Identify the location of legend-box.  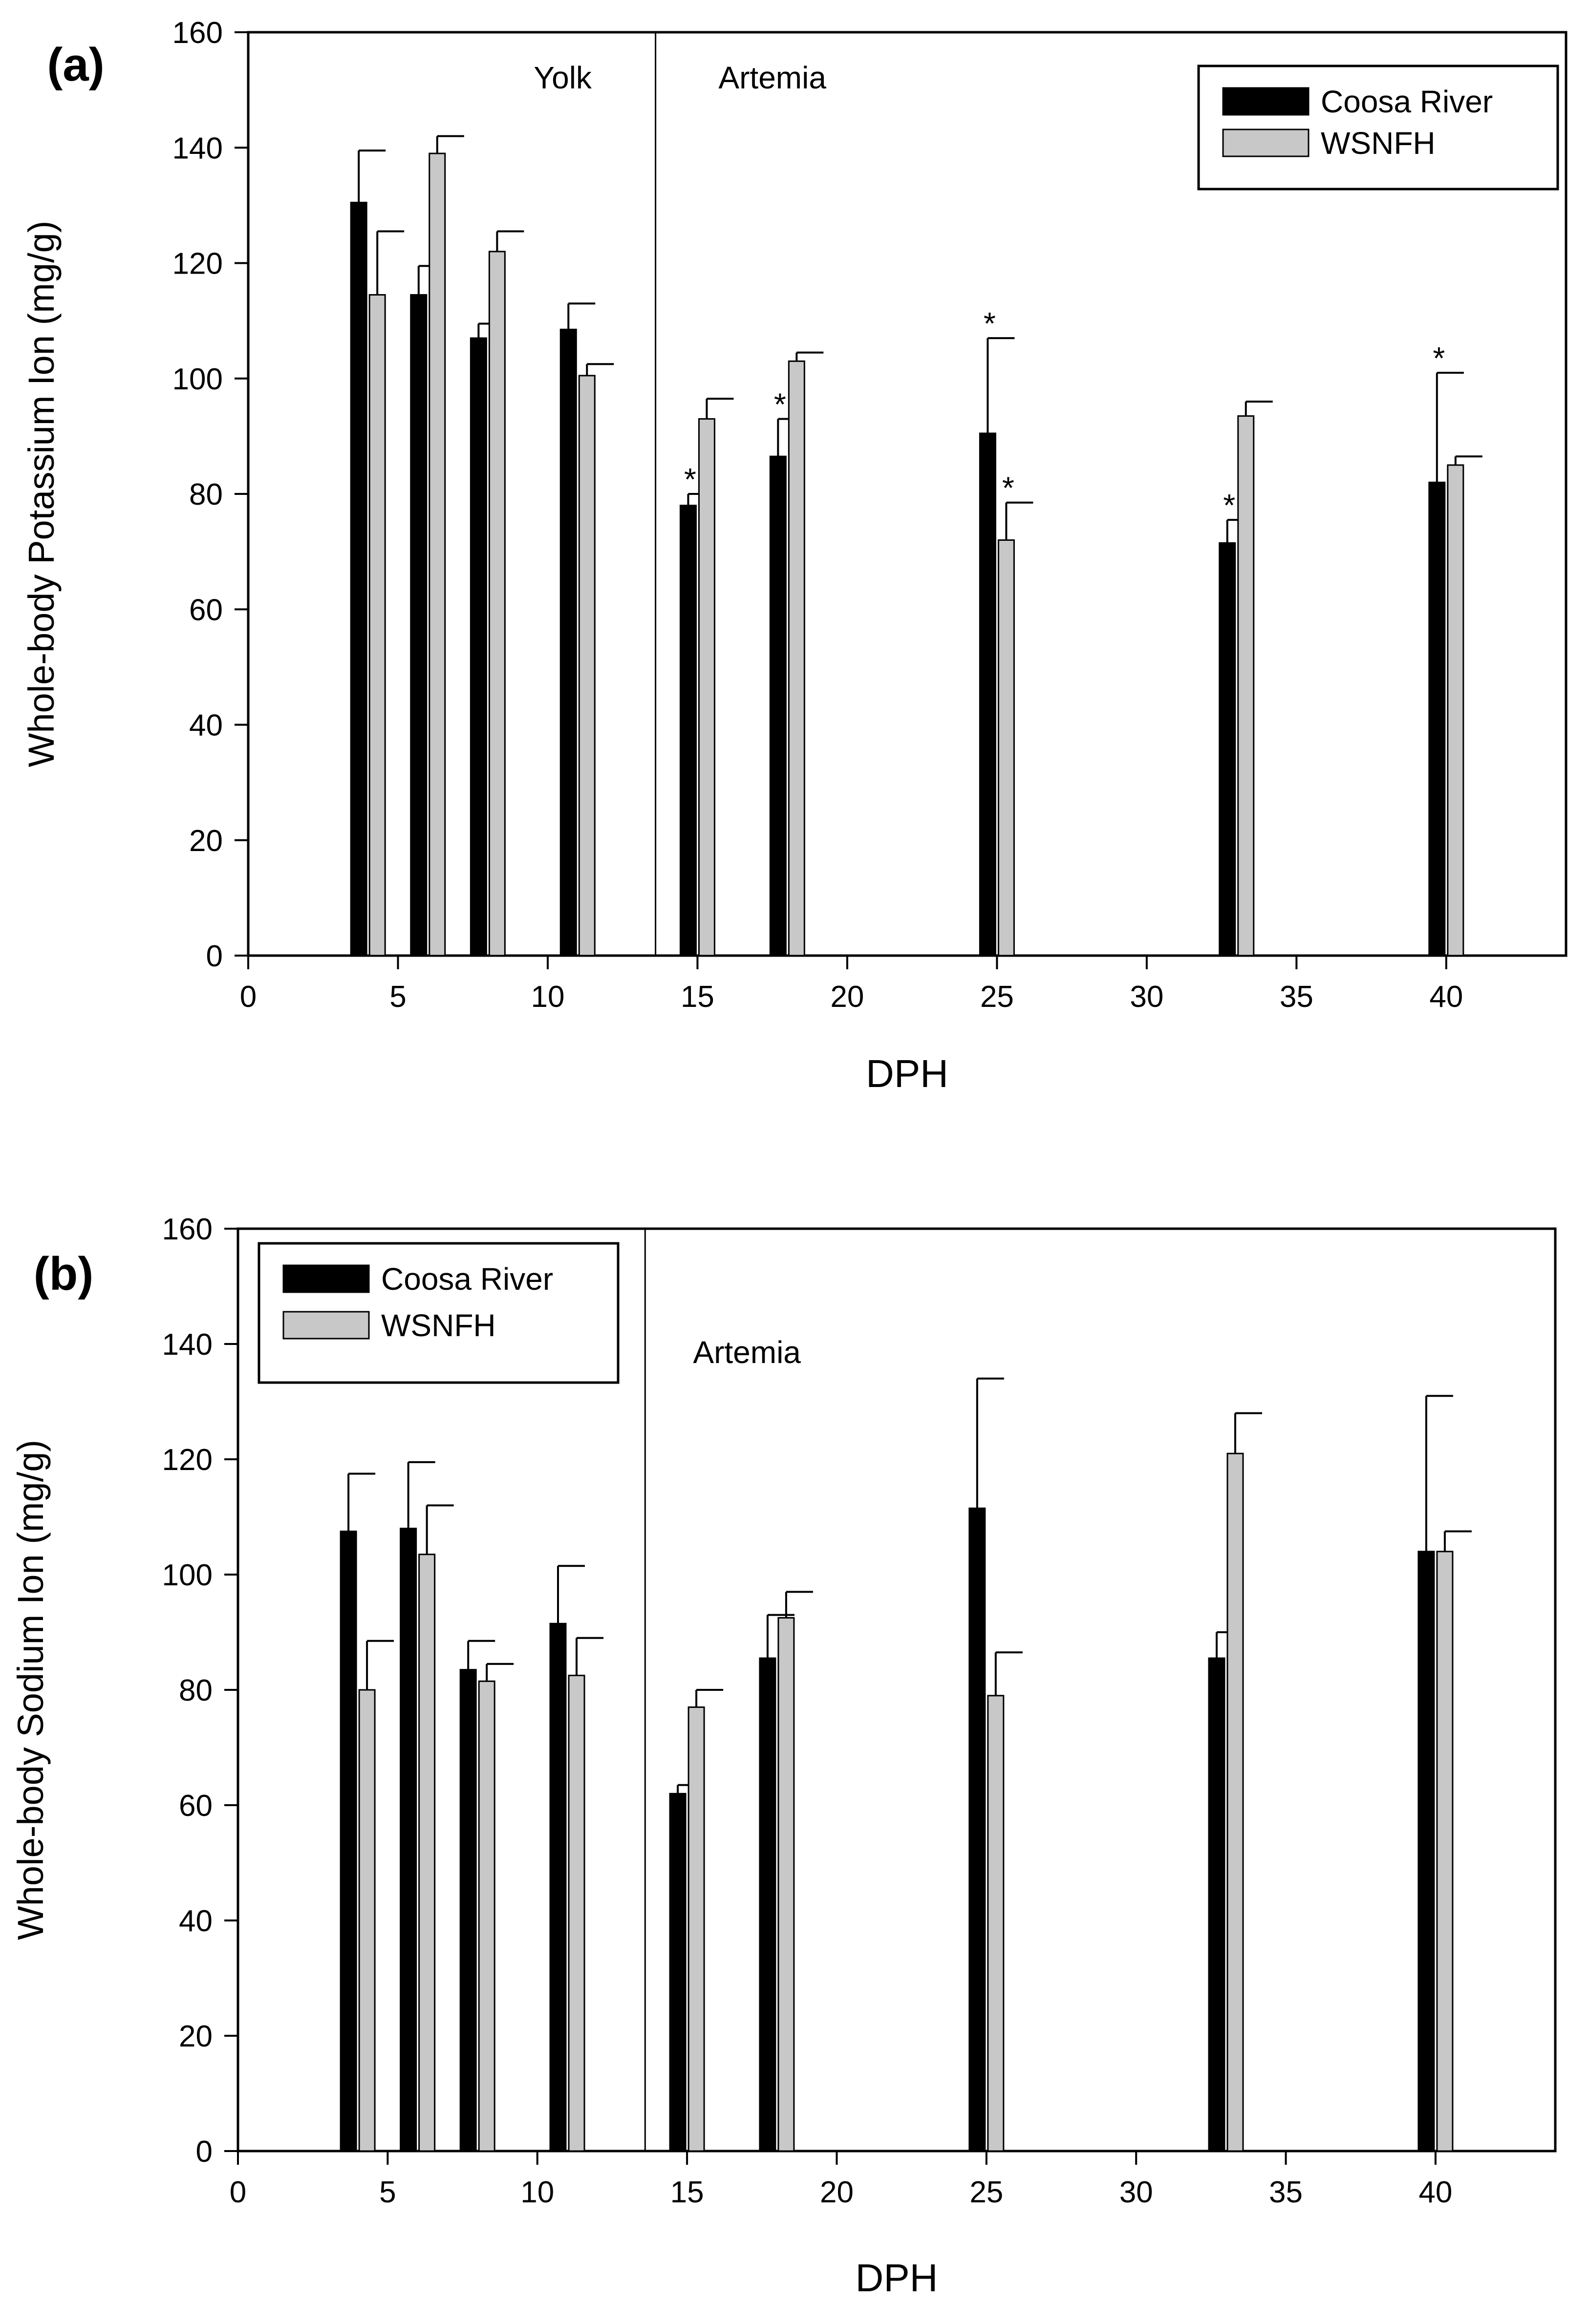
(1378, 128).